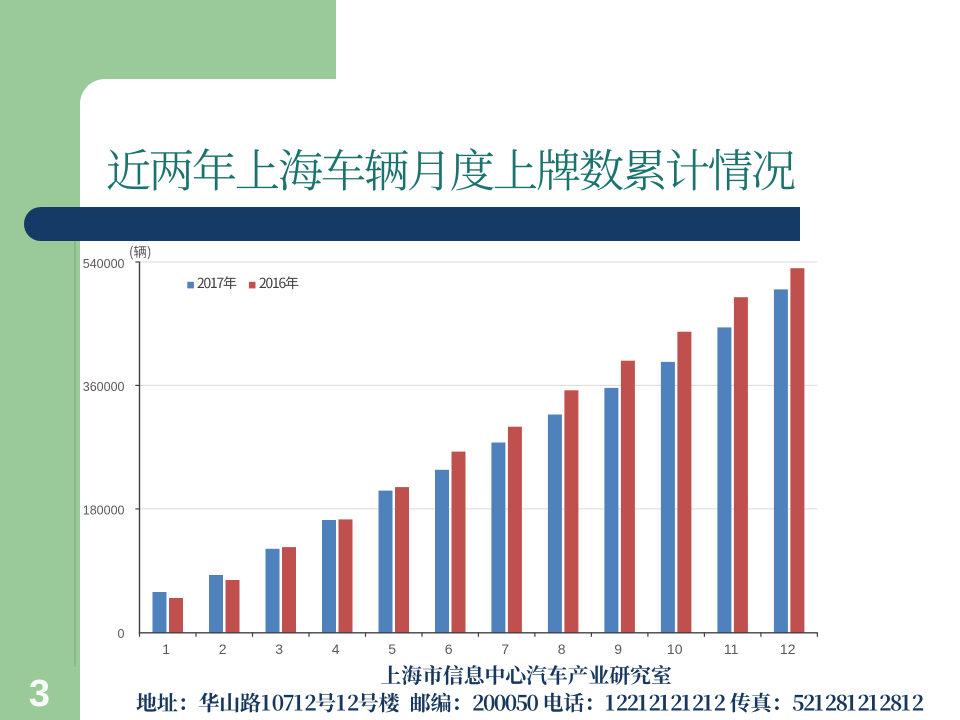 Image resolution: width=960 pixels, height=720 pixels. Describe the element at coordinates (121, 634) in the screenshot. I see `svg-text: 0` at that location.